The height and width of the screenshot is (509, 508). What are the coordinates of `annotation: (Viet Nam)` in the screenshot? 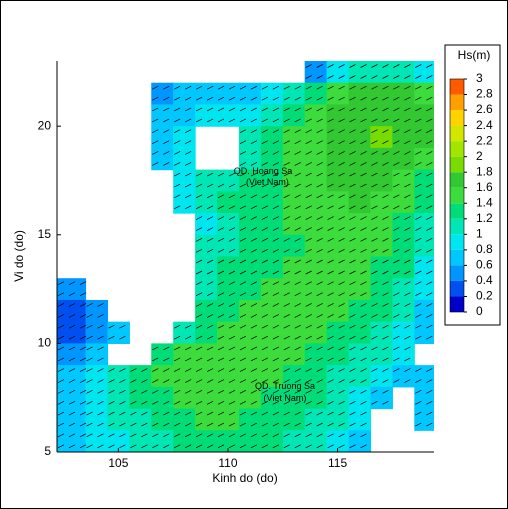 It's located at (267, 182).